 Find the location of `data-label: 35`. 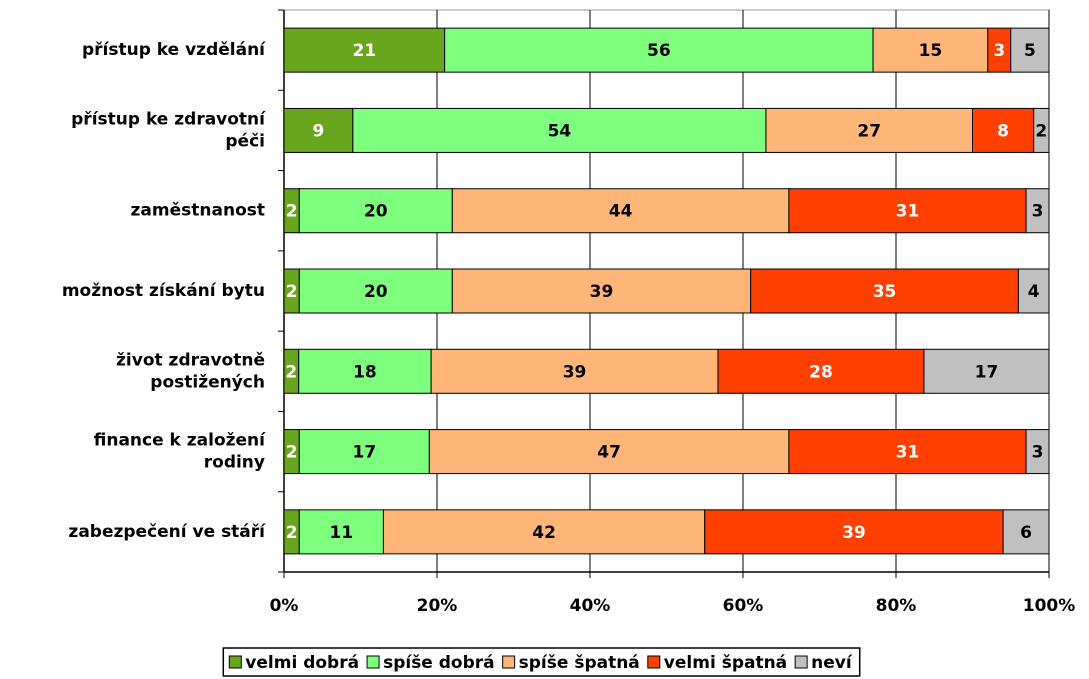

data-label: 35 is located at coordinates (885, 292).